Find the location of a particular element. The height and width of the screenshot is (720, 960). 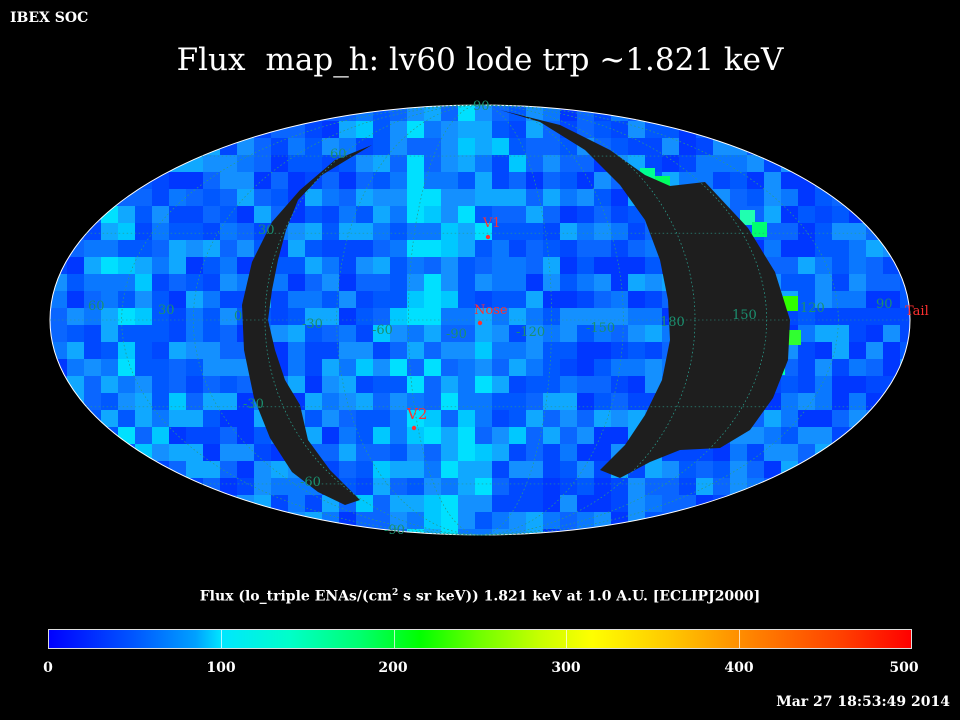

lon-label: 150 is located at coordinates (744, 315).